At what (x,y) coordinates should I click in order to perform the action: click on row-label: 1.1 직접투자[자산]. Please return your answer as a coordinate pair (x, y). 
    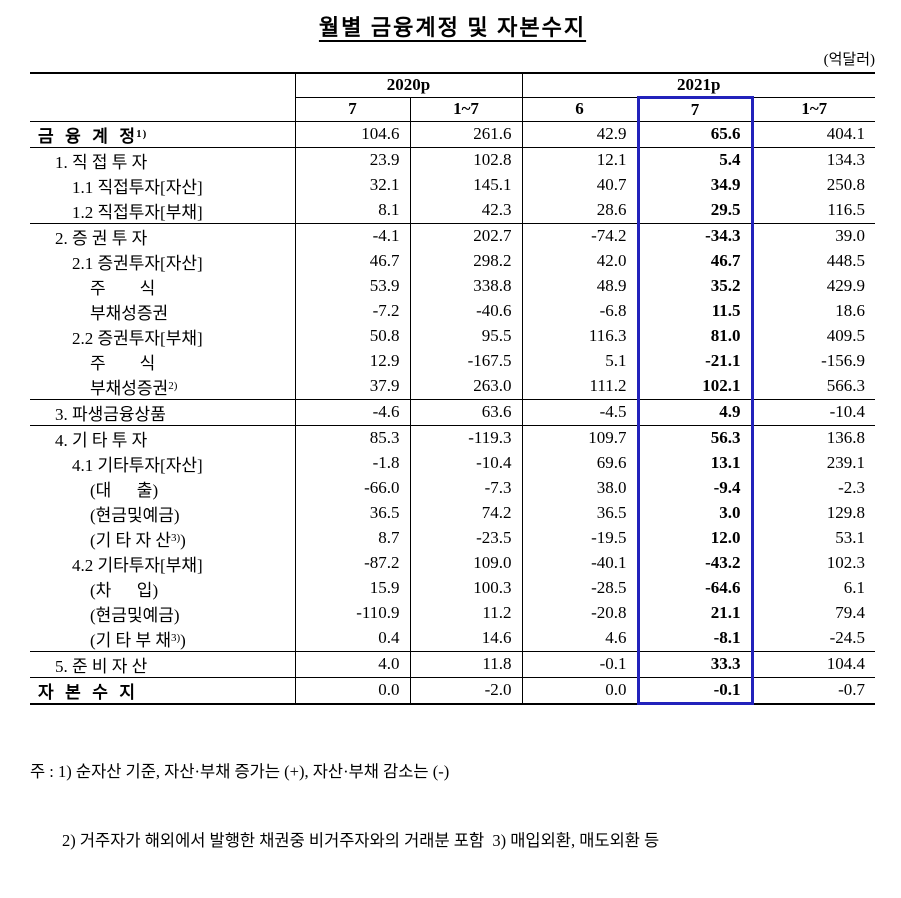
    Looking at the image, I should click on (163, 185).